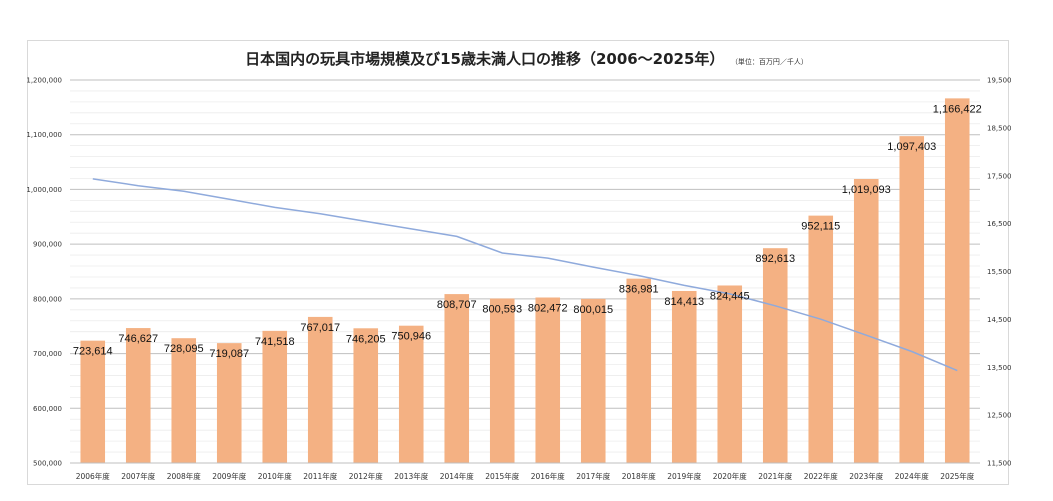  I want to click on x-tick-label: 2011年度, so click(320, 476).